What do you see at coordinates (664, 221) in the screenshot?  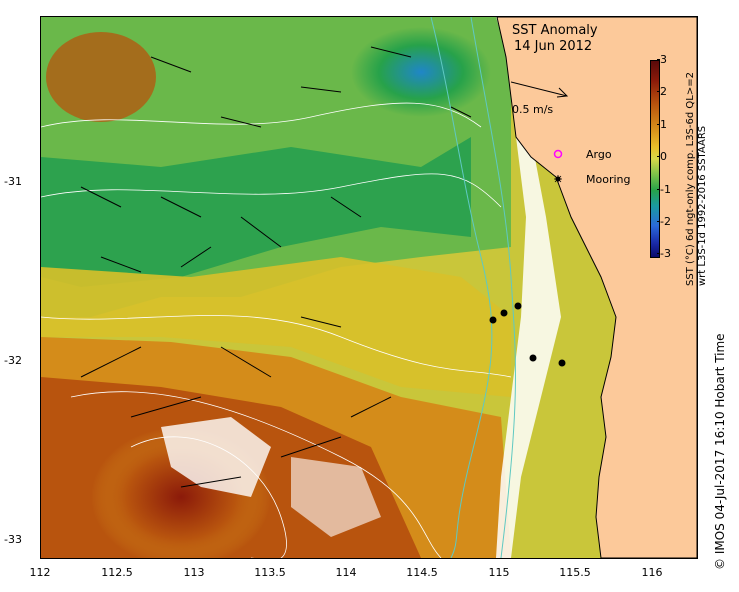 I see `colorbar-tick: -2` at bounding box center [664, 221].